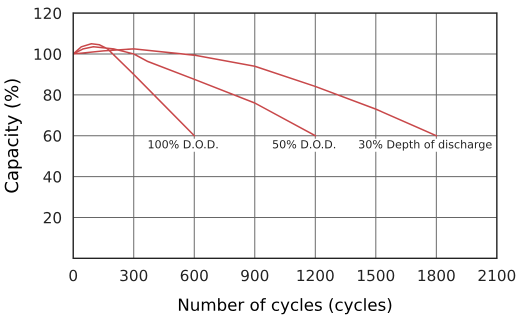 The image size is (523, 327). I want to click on x-tick-label: 1800, so click(436, 276).